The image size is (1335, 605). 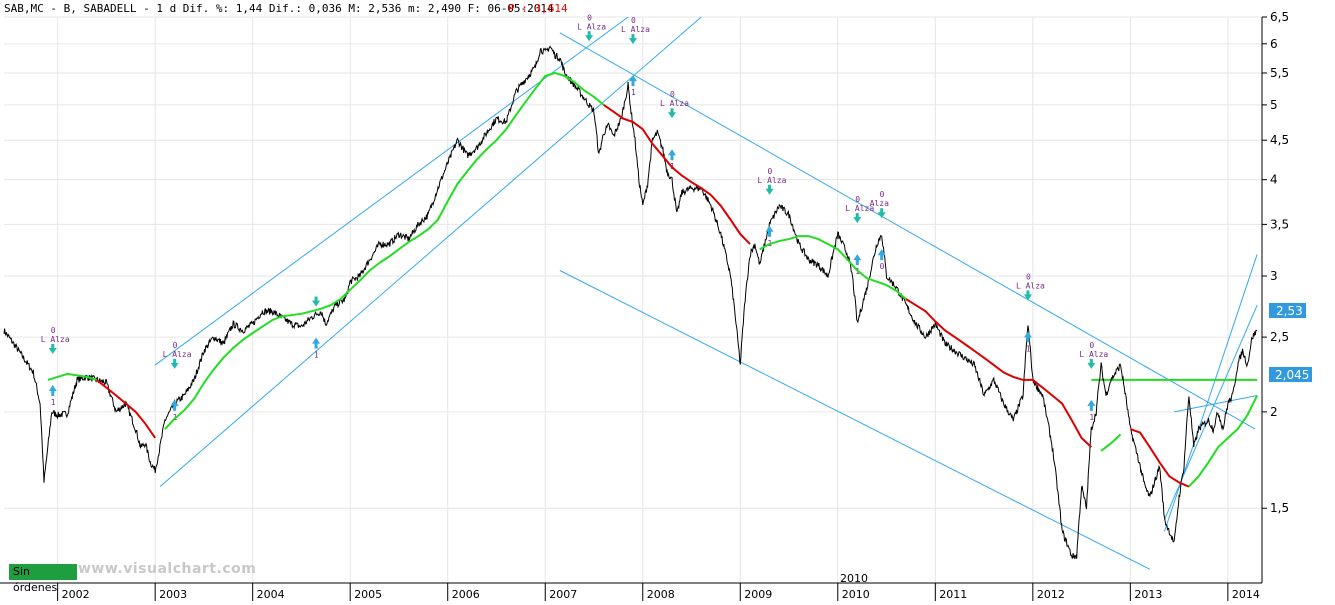 I want to click on x-tick-label: 2013, so click(x=1148, y=594).